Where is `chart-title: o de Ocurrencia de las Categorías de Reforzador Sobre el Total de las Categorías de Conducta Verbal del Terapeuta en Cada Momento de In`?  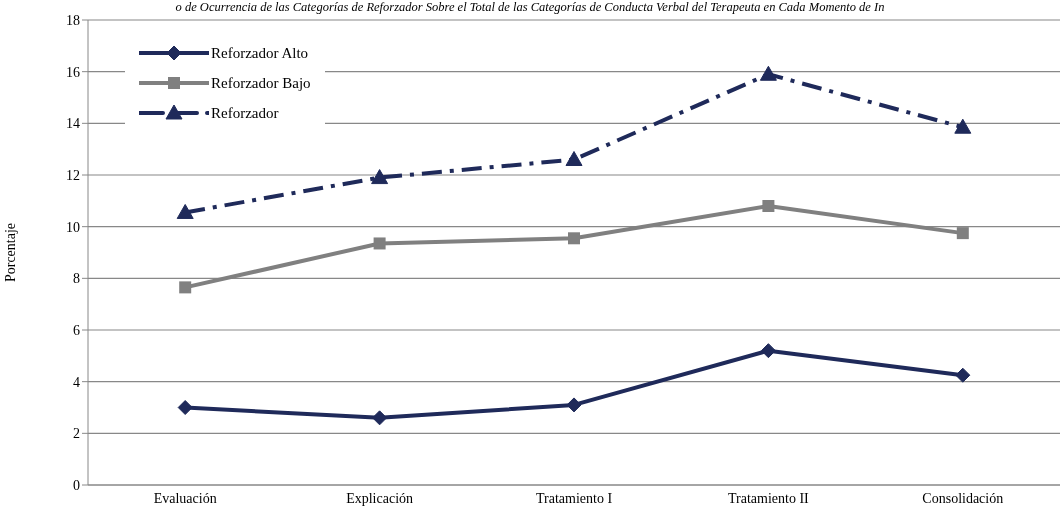
chart-title: o de Ocurrencia de las Categorías de Reforzador Sobre el Total de las Categorías de Conducta Verbal del Terapeuta en Cada Momento de In is located at coordinates (530, 7).